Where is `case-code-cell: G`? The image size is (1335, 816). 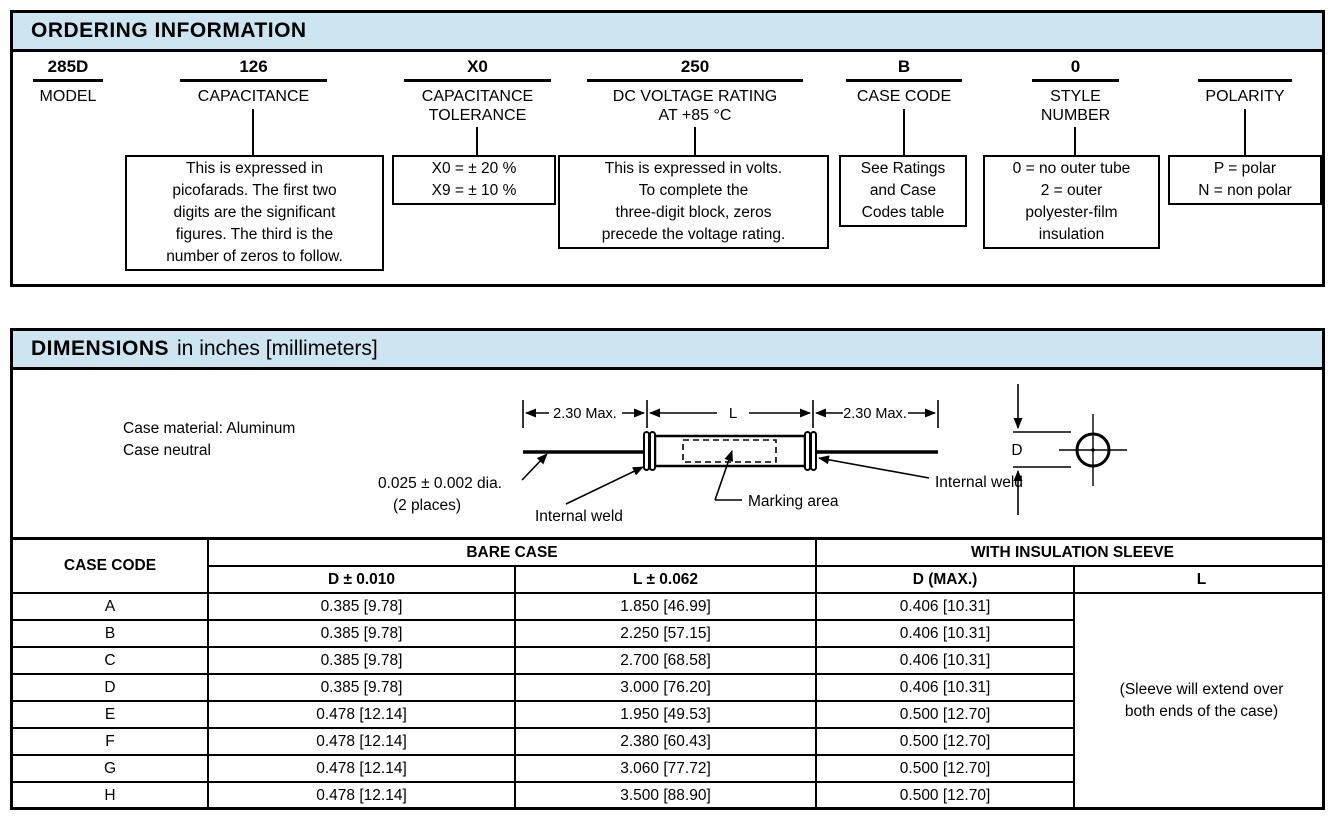 case-code-cell: G is located at coordinates (111, 768).